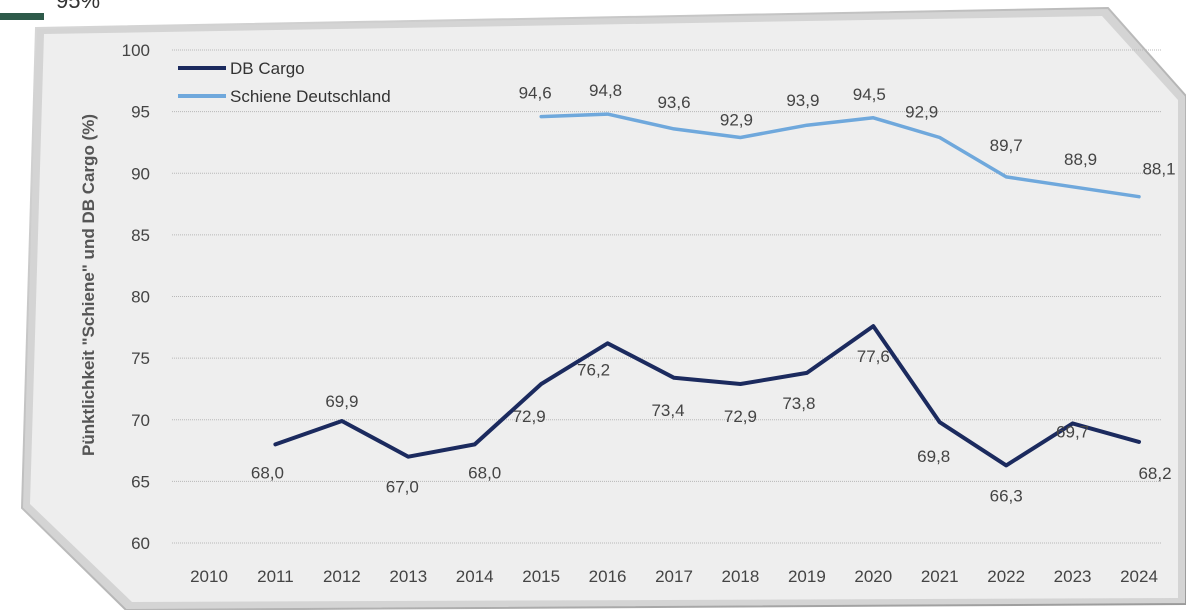 Image resolution: width=1186 pixels, height=610 pixels. Describe the element at coordinates (541, 576) in the screenshot. I see `x-tick-label: 2015` at that location.